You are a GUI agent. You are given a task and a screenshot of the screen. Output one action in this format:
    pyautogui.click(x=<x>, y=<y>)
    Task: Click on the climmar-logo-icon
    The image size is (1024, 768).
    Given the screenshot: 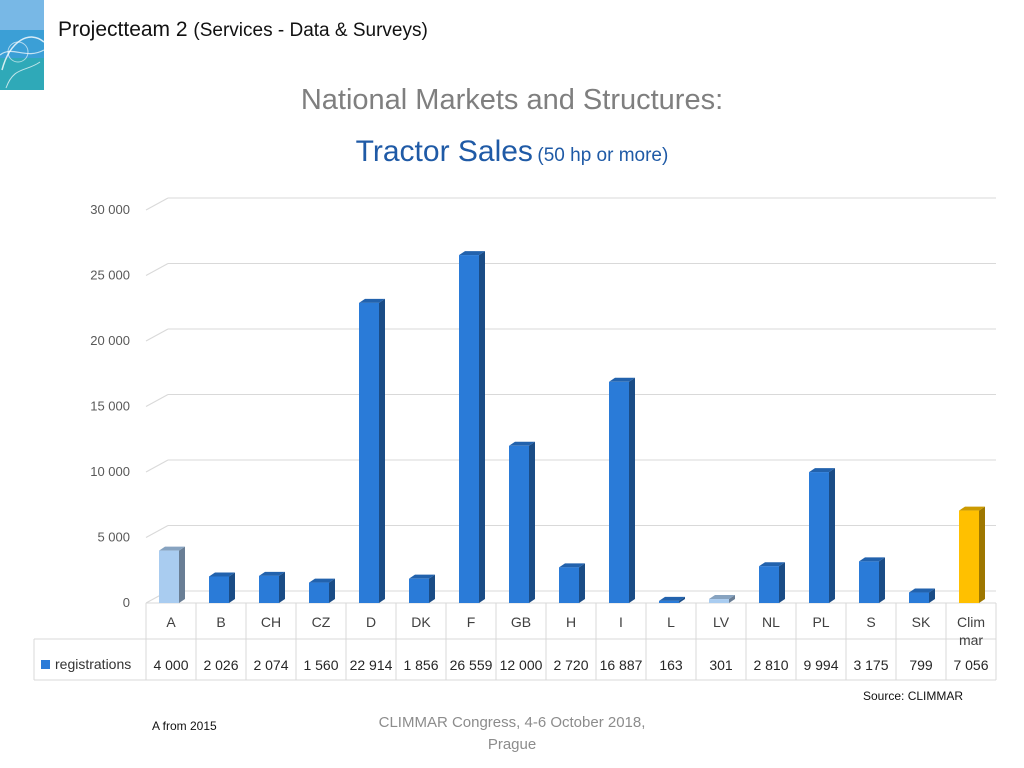 What is the action you would take?
    pyautogui.click(x=22, y=45)
    